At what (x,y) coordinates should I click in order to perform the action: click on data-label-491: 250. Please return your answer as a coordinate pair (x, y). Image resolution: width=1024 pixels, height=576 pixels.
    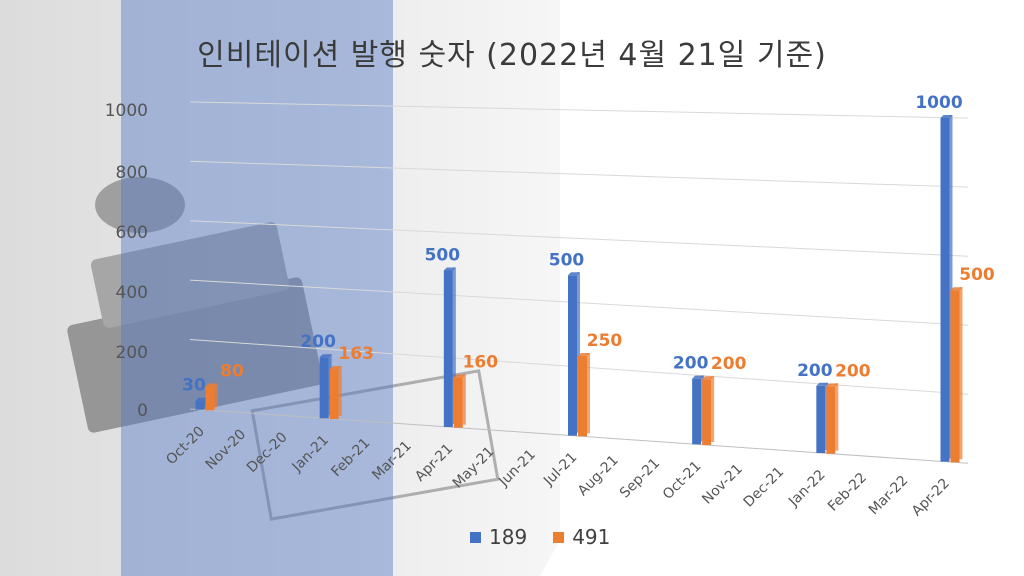
    Looking at the image, I should click on (605, 341).